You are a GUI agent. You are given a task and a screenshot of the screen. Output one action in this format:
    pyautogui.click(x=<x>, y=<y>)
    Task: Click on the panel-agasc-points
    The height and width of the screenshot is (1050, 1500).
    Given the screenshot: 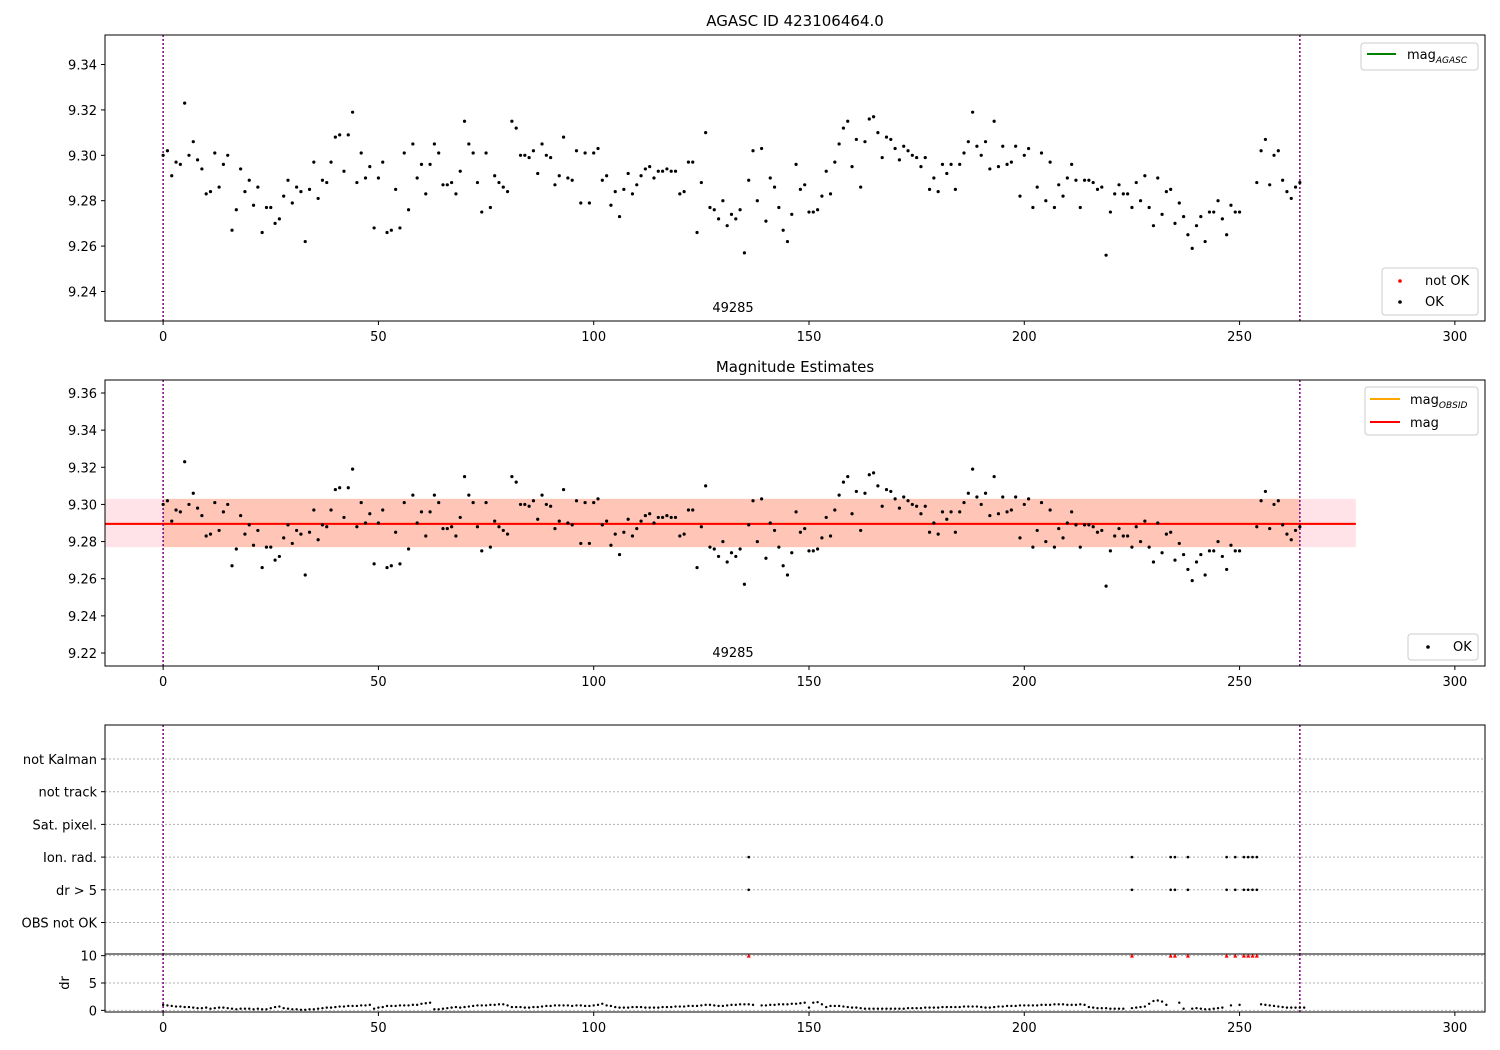 What is the action you would take?
    pyautogui.click(x=731, y=179)
    